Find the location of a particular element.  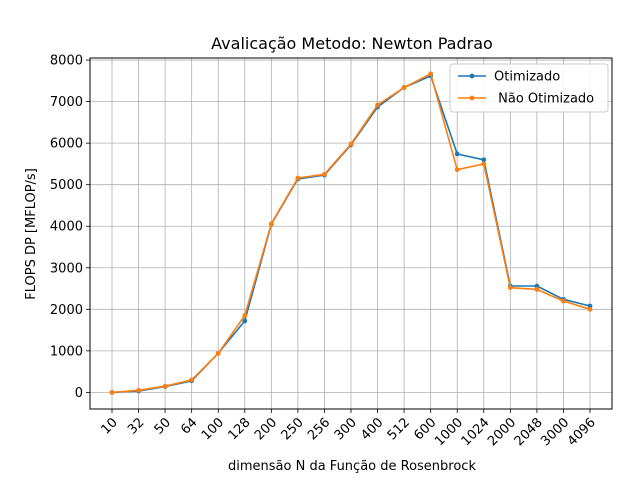

x-tick-label: 32 is located at coordinates (136, 426).